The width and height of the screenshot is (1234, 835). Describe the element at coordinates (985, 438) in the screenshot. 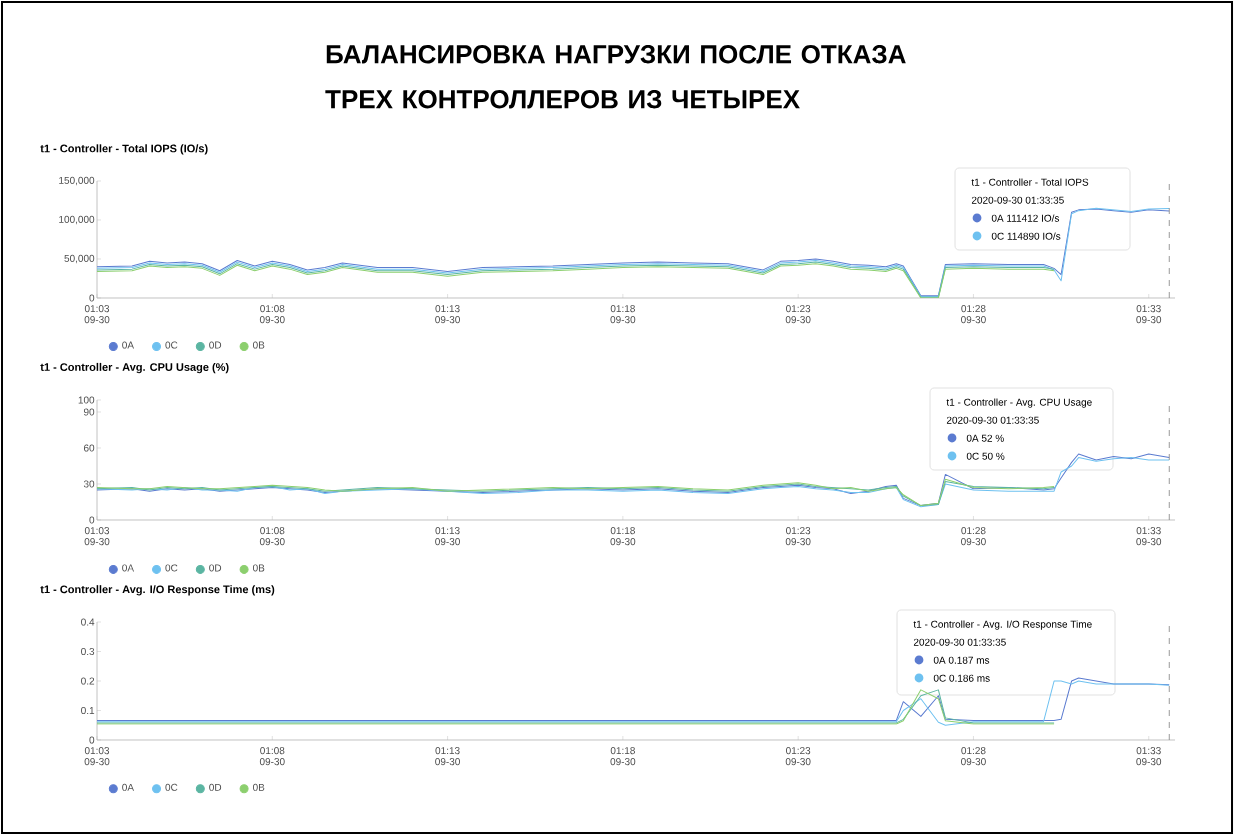

I see `annotation: 0A 52 %` at that location.